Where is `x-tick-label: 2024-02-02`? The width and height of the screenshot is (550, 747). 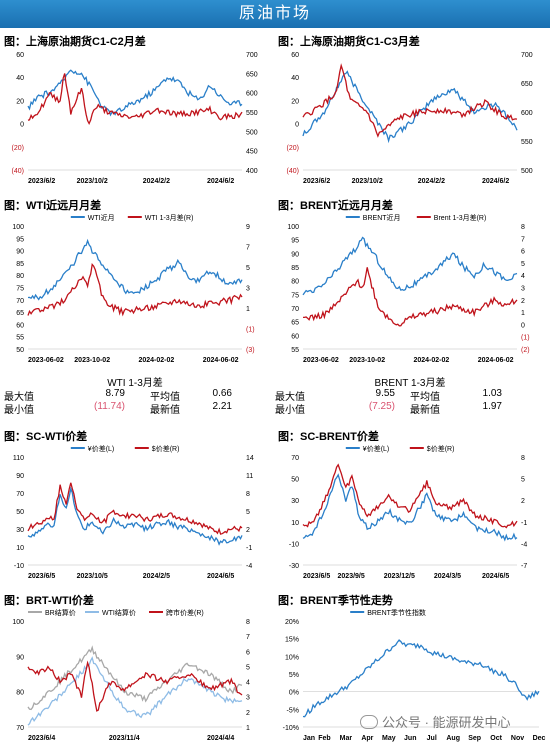
x-tick-label: 2024-02-02 is located at coordinates (156, 360).